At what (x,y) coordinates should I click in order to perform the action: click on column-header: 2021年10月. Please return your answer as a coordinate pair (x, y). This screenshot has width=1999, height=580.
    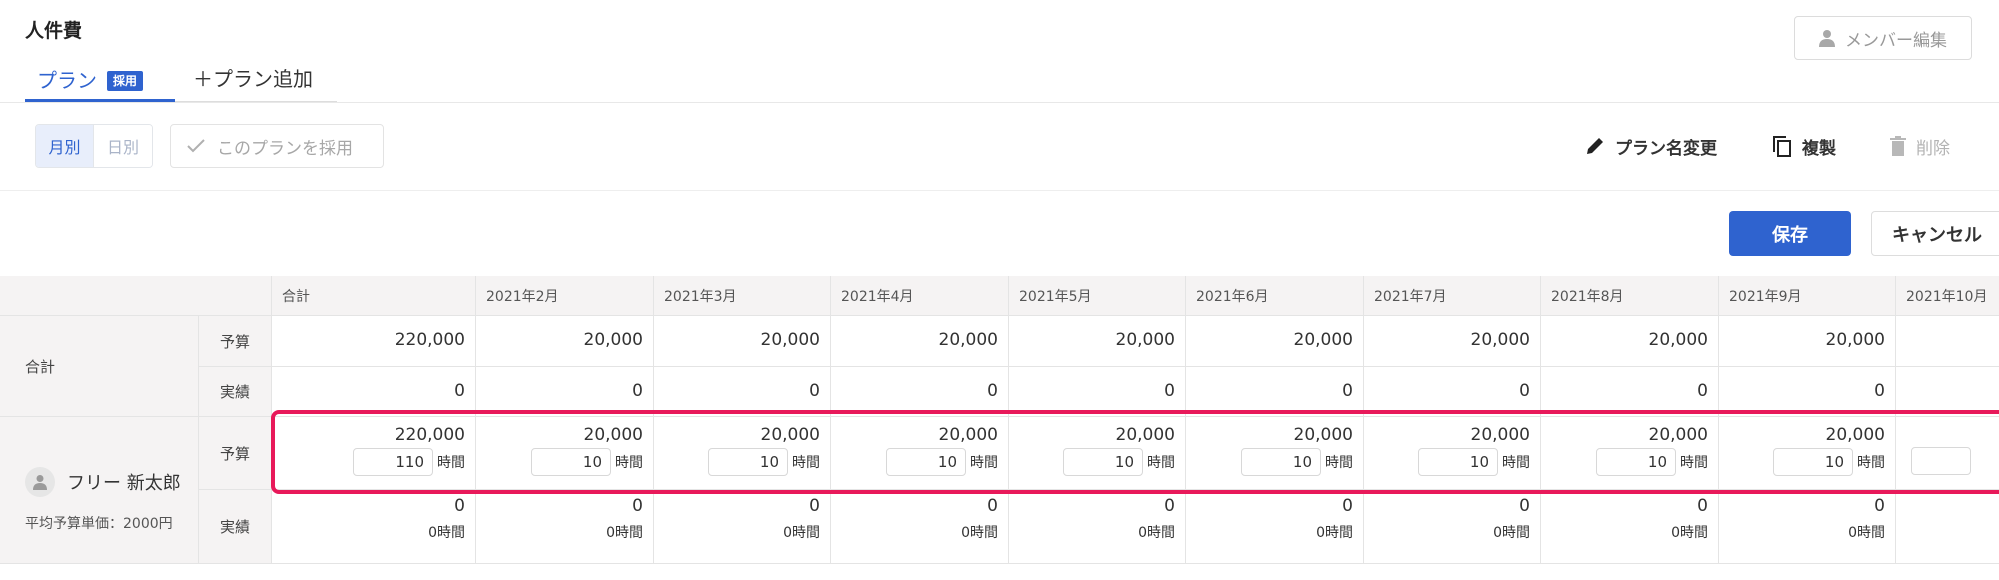
    Looking at the image, I should click on (1947, 296).